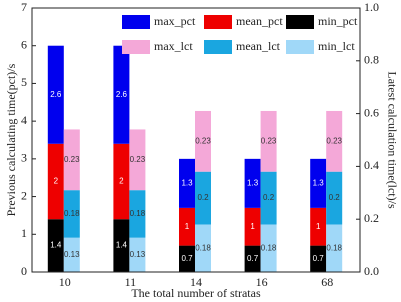  What do you see at coordinates (338, 21) in the screenshot?
I see `legend-label: min_pct` at bounding box center [338, 21].